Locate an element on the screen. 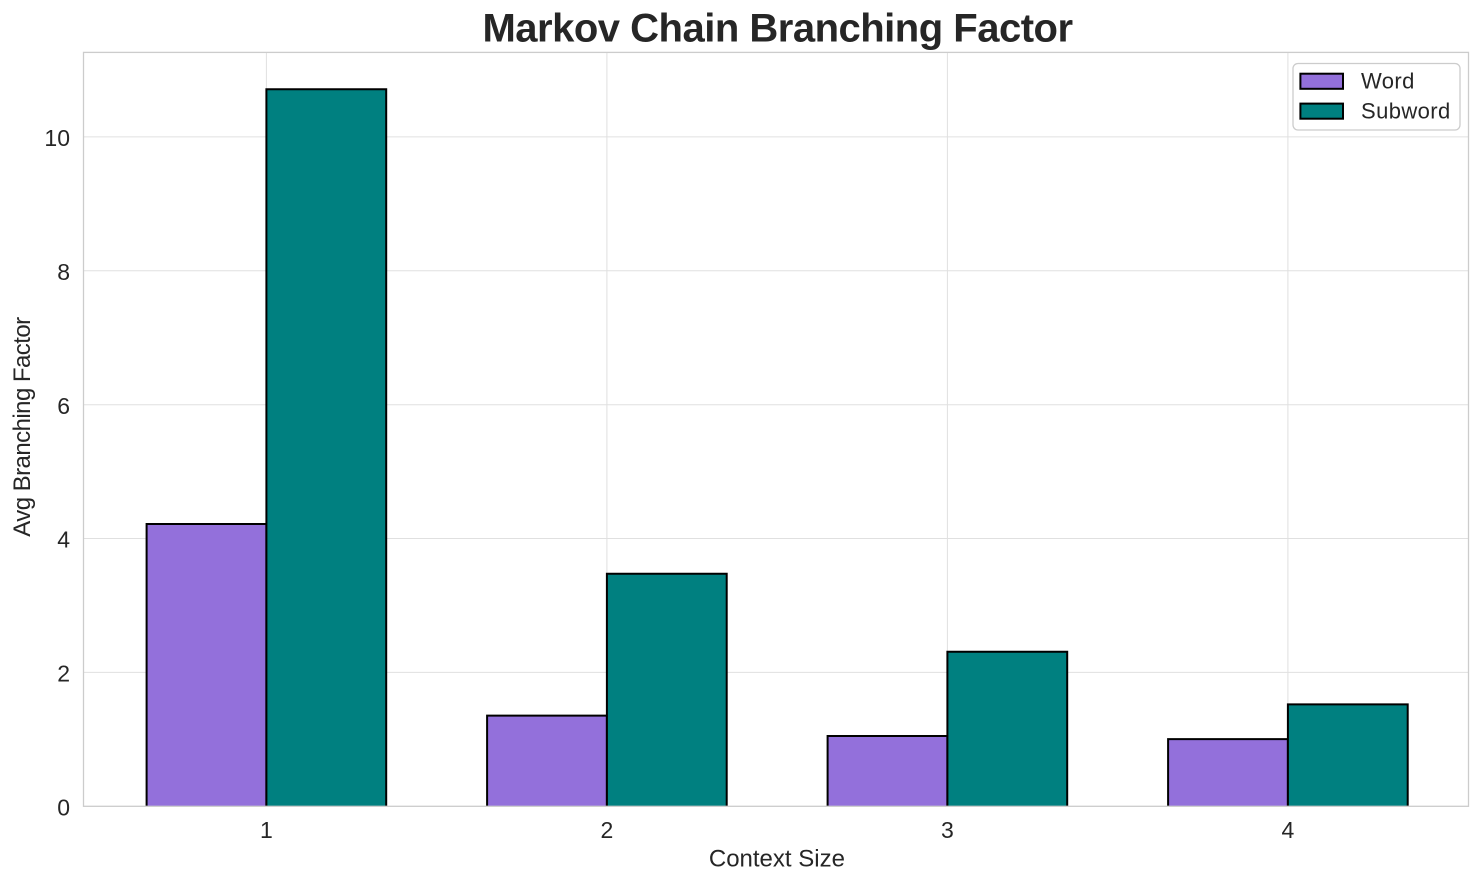 The width and height of the screenshot is (1484, 890). svg-text: 1 is located at coordinates (266, 830).